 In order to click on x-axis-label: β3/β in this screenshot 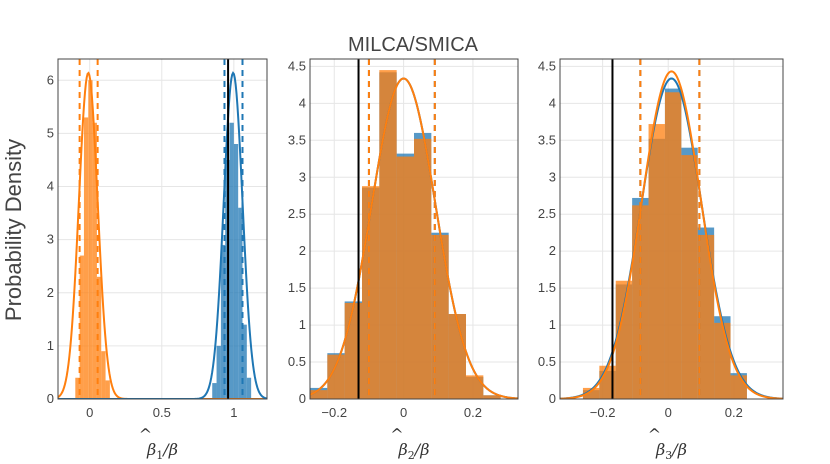, I will do `click(671, 451)`.